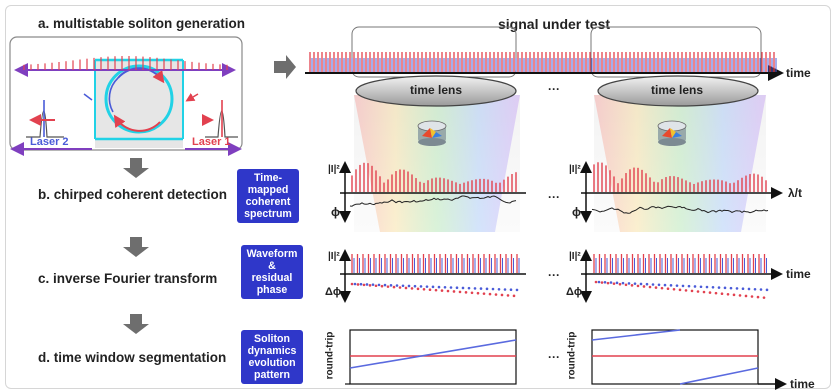  What do you see at coordinates (436, 90) in the screenshot?
I see `time-lens-left-label: time lens` at bounding box center [436, 90].